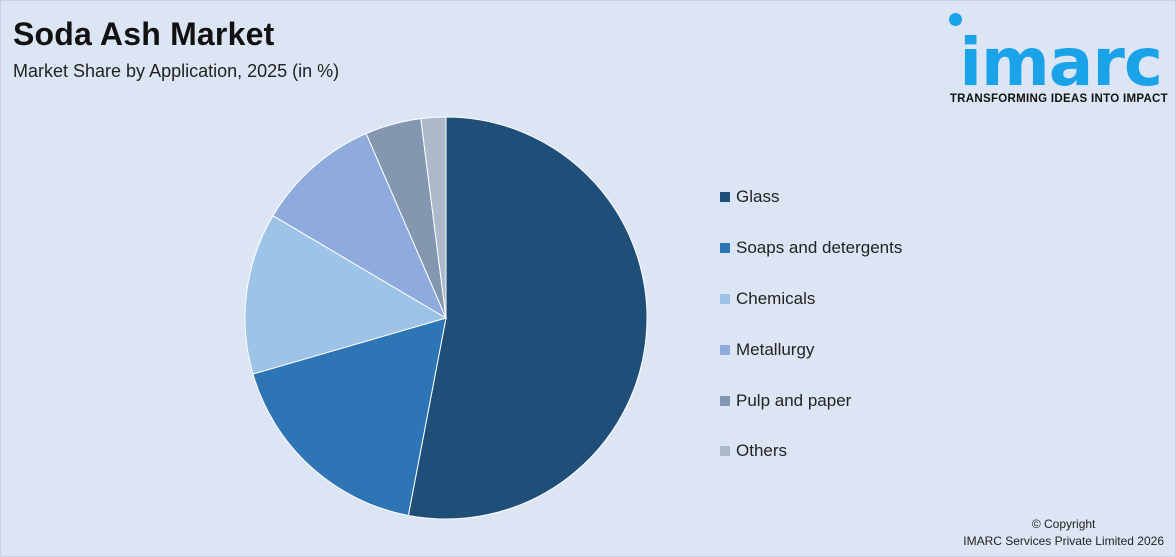 The width and height of the screenshot is (1176, 557). Describe the element at coordinates (775, 349) in the screenshot. I see `legend-label-metallurgy: Metallurgy` at that location.